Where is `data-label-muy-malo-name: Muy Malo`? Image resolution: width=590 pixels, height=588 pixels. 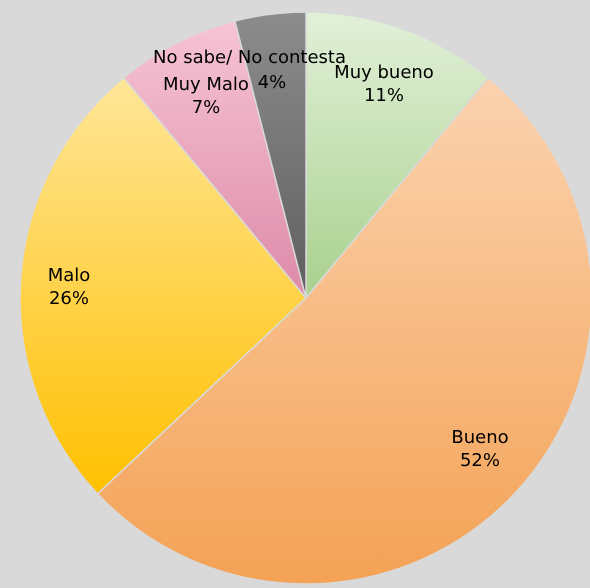
data-label-muy-malo-name: Muy Malo is located at coordinates (206, 84).